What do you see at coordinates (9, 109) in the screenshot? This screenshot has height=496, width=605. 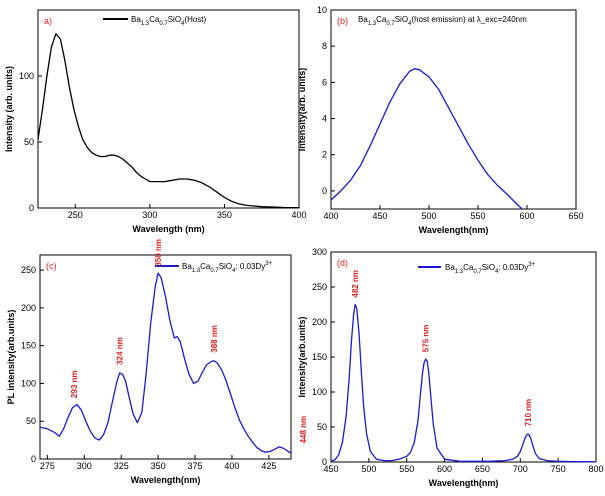 I see `y-axis-label: Intensity (arb. units)` at bounding box center [9, 109].